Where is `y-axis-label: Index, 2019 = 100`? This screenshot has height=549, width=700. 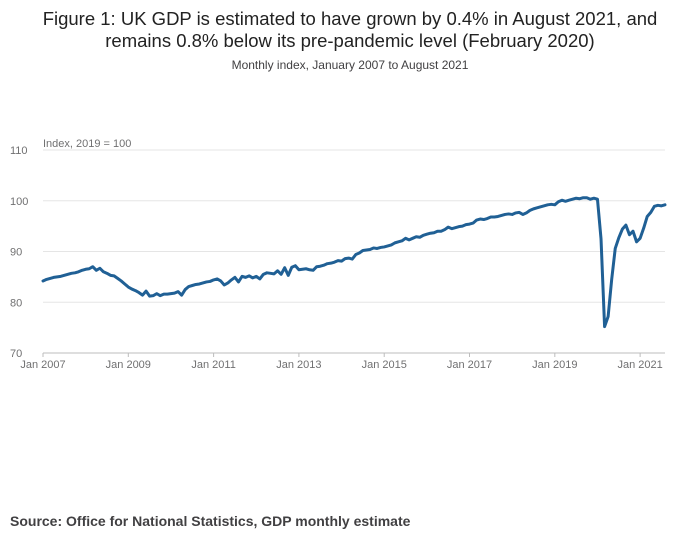 y-axis-label: Index, 2019 = 100 is located at coordinates (87, 144).